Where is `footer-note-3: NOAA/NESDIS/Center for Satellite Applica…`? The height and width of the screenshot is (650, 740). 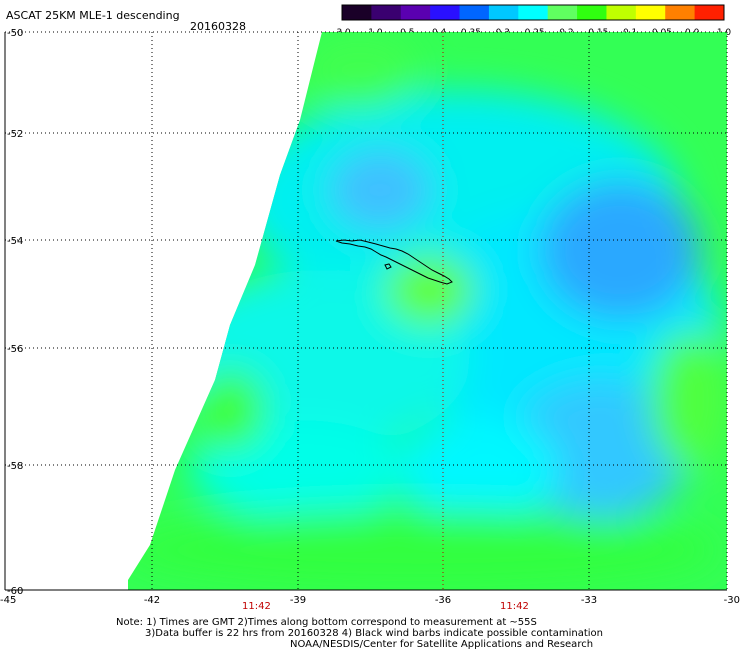
footer-note-3: NOAA/NESDIS/Center for Satellite Applica… is located at coordinates (442, 644).